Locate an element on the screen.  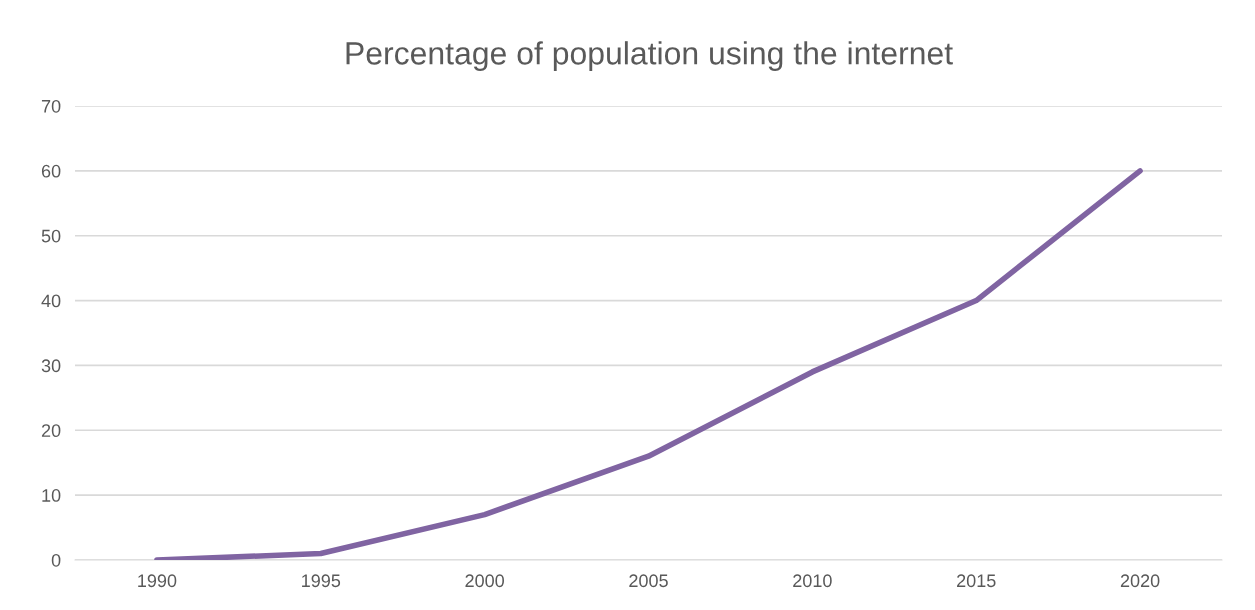
chart-title: Percentage of population using the internet is located at coordinates (649, 56).